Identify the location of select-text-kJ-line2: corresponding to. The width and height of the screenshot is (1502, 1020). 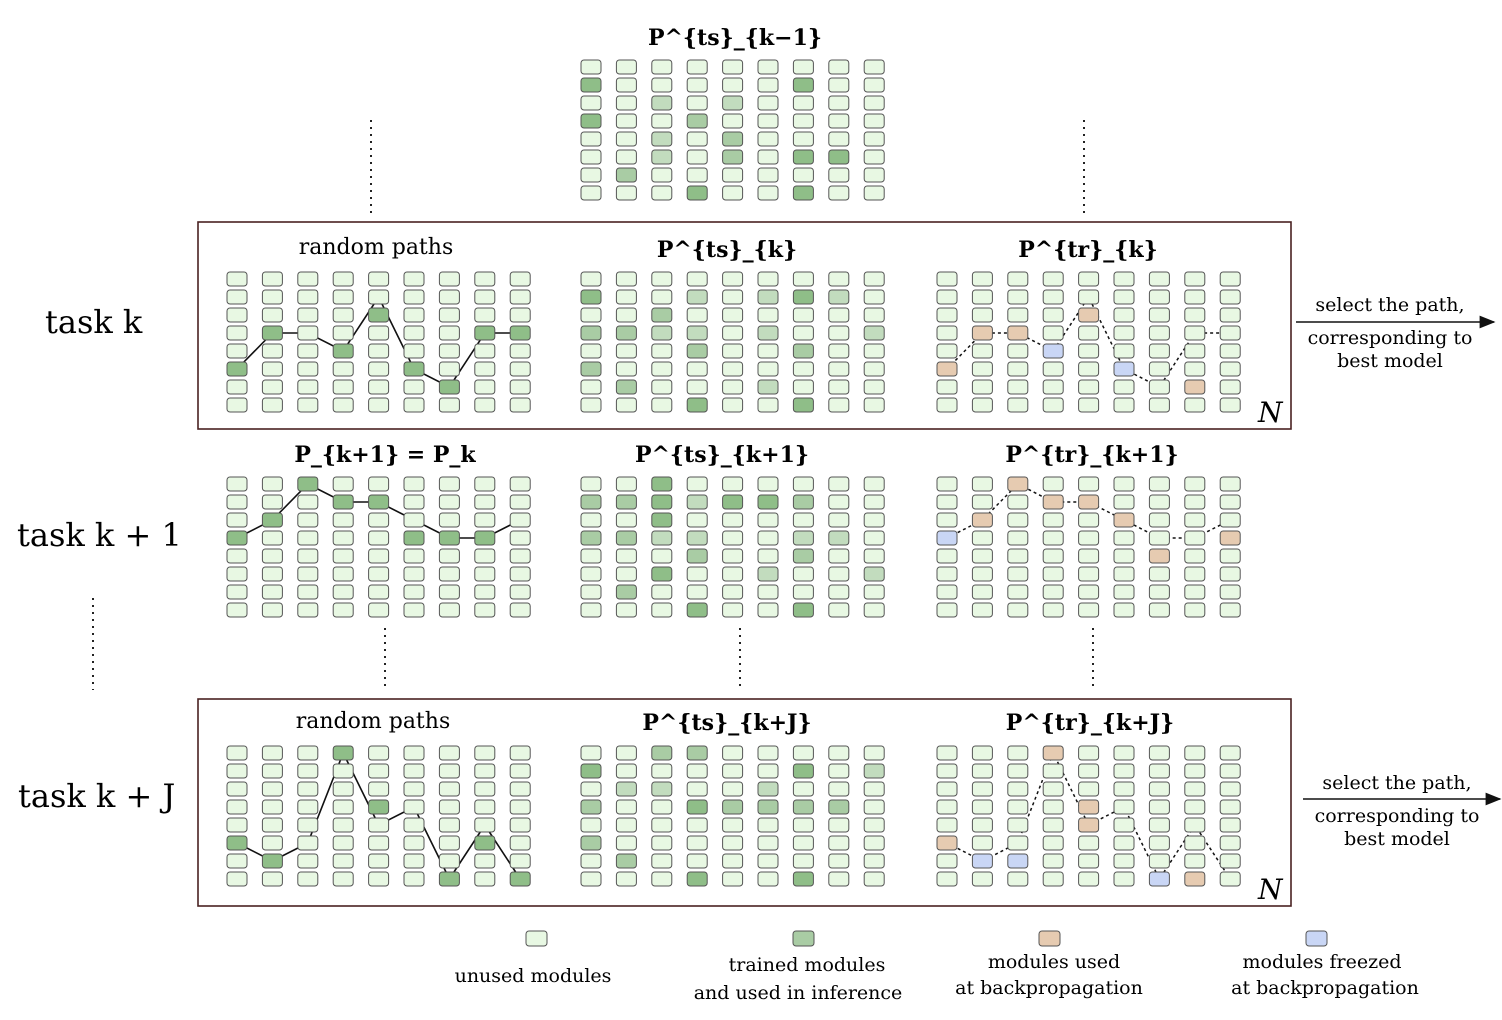
(1397, 816).